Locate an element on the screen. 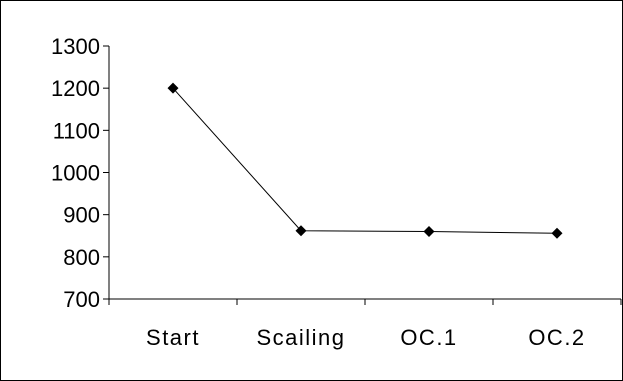 This screenshot has height=381, width=623. y-tick-label: 1100 is located at coordinates (76, 130).